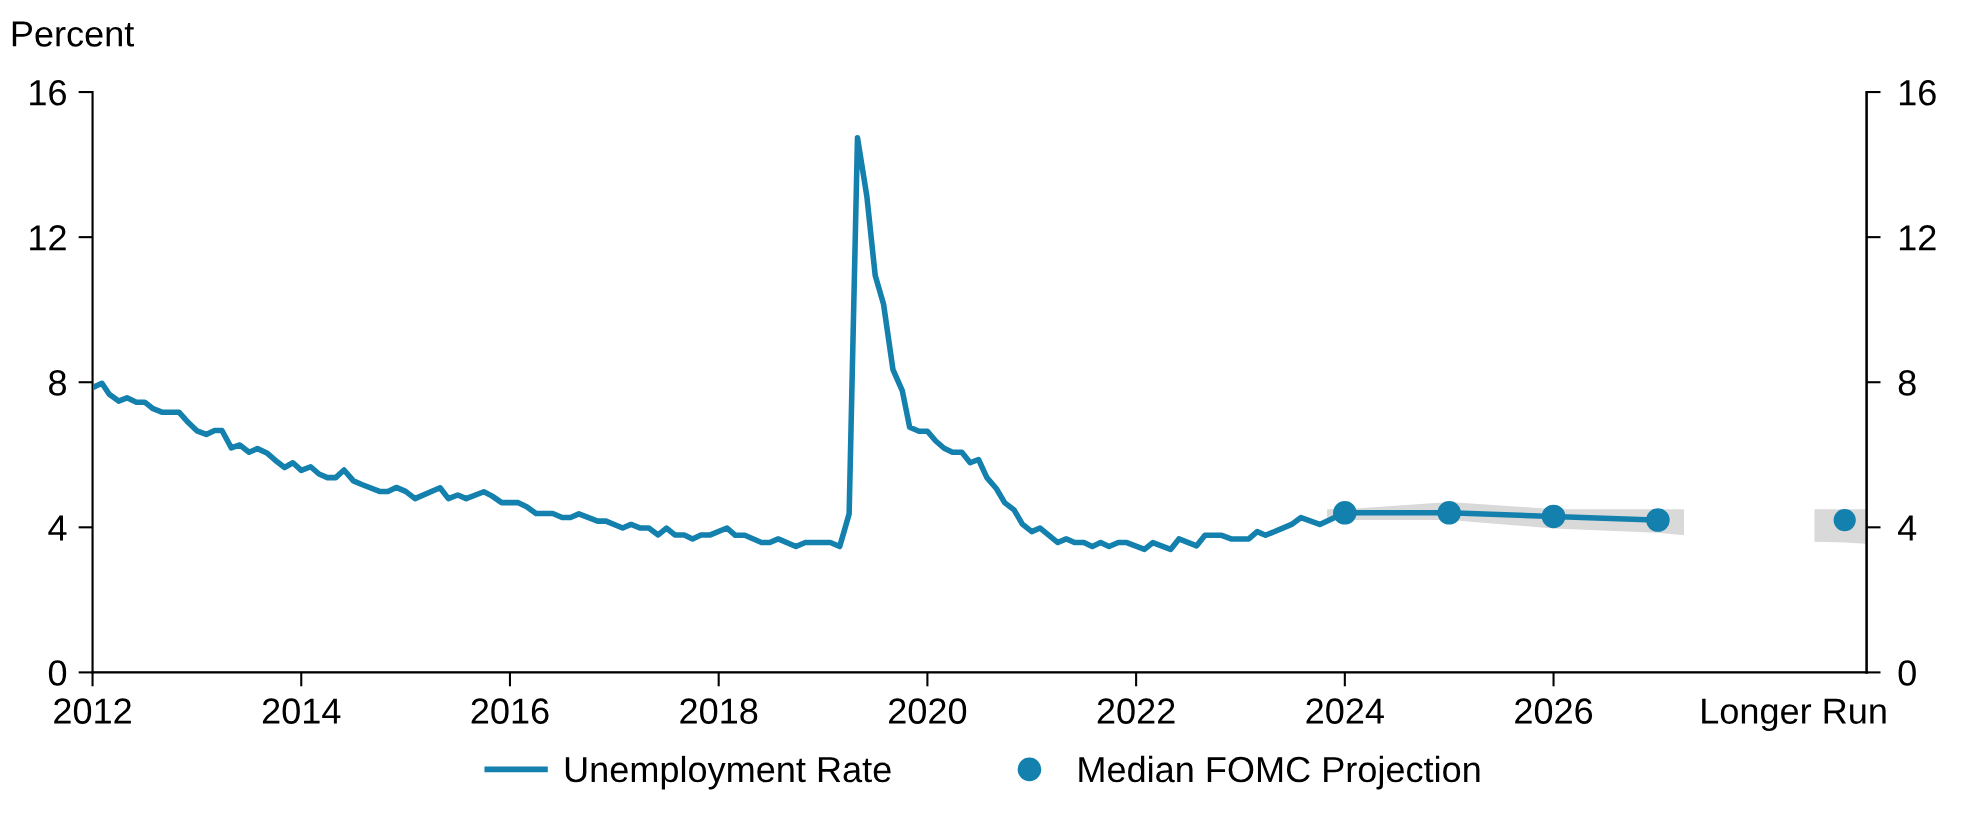 Image resolution: width=1969 pixels, height=822 pixels. What do you see at coordinates (301, 711) in the screenshot?
I see `x-tick-label: 2014` at bounding box center [301, 711].